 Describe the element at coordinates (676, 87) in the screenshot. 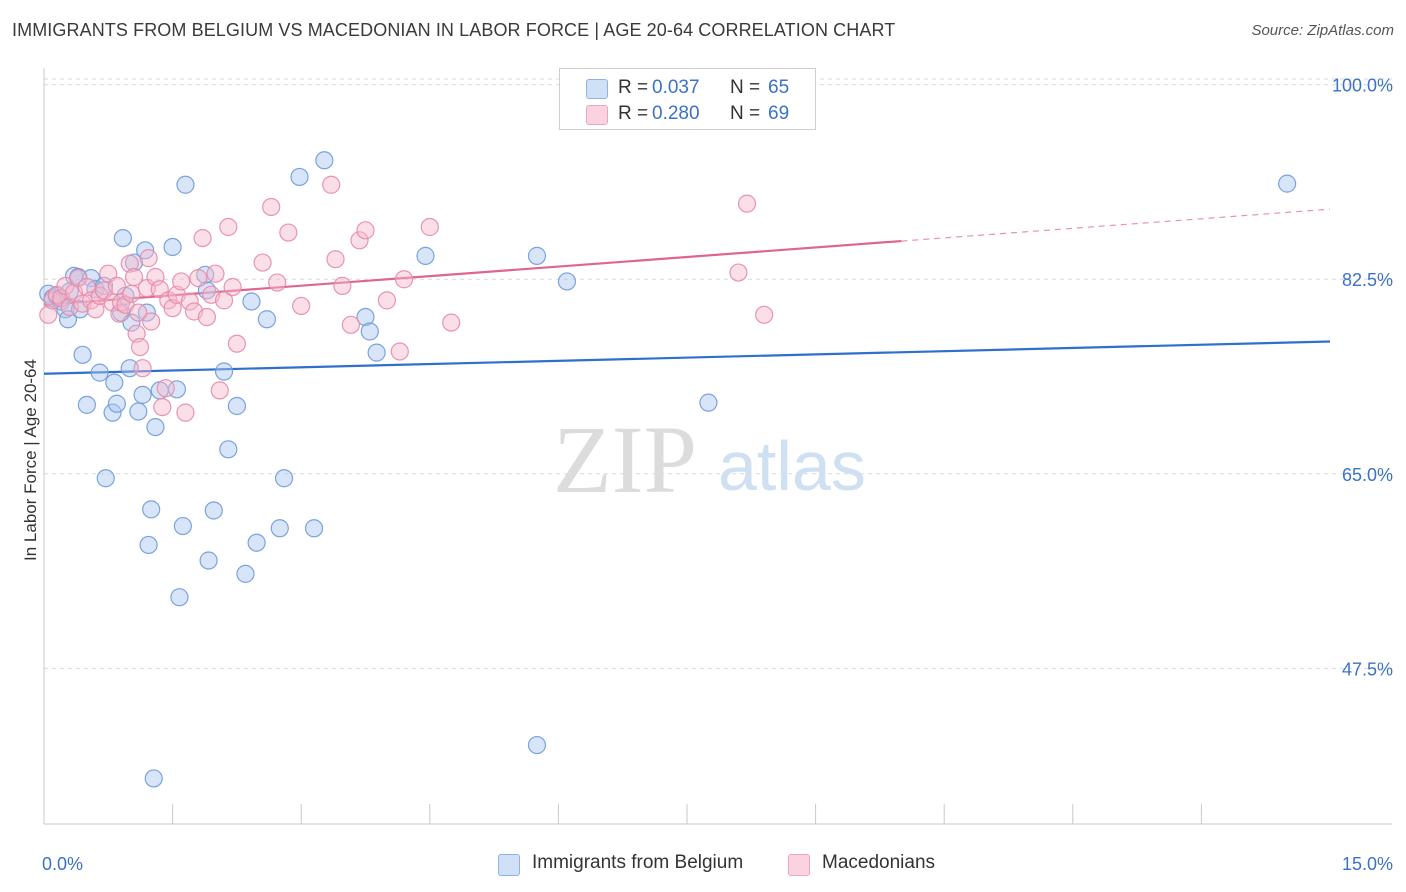

I see `r-value: 0.037` at that location.